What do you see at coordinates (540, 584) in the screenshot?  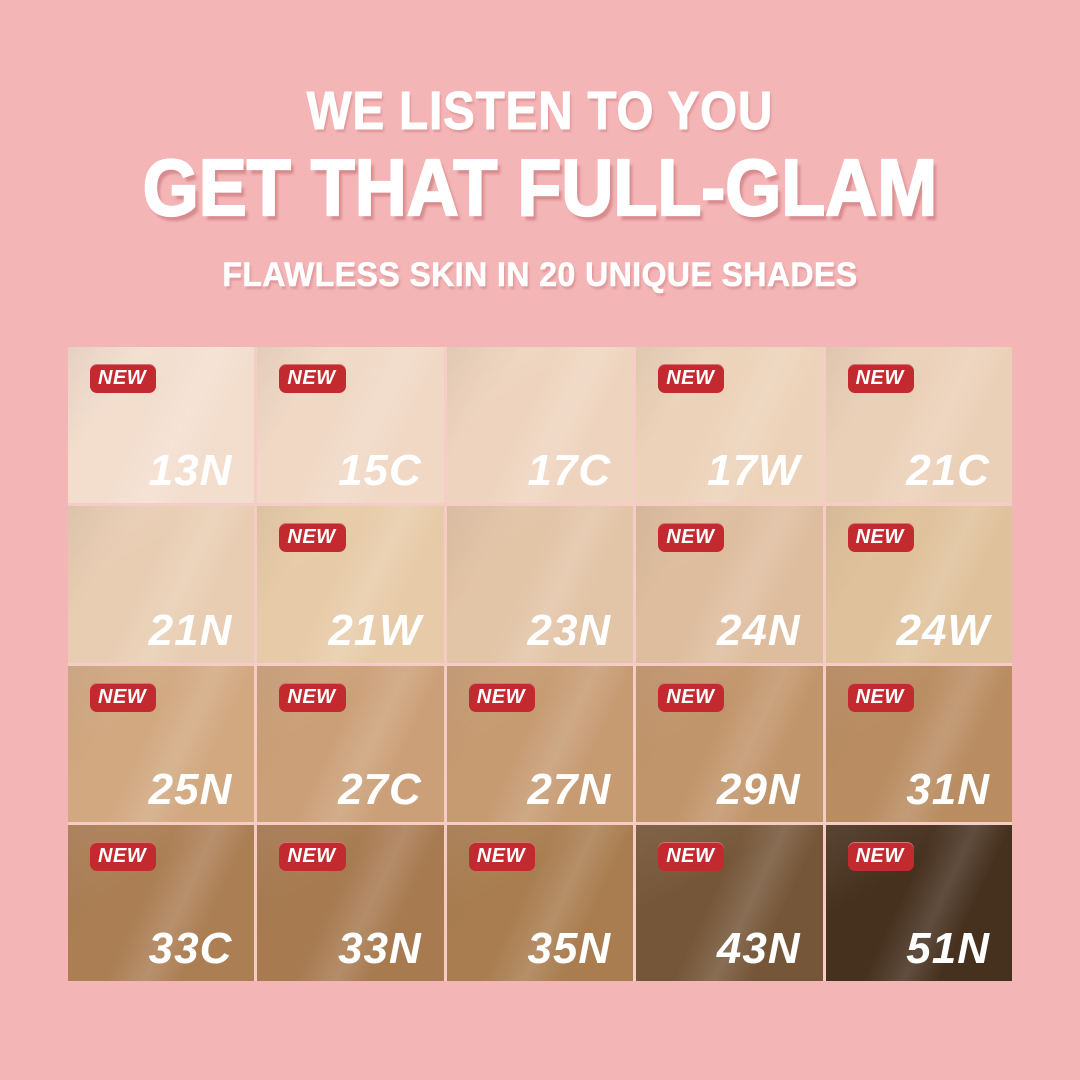 I see `shade-swatch: NEW 23N` at bounding box center [540, 584].